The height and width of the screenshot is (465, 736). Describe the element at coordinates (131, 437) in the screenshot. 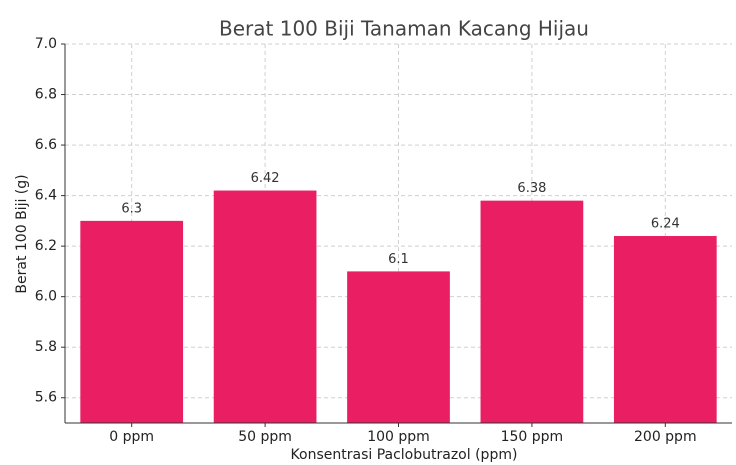

I see `x-tick-label: 0 ppm` at that location.